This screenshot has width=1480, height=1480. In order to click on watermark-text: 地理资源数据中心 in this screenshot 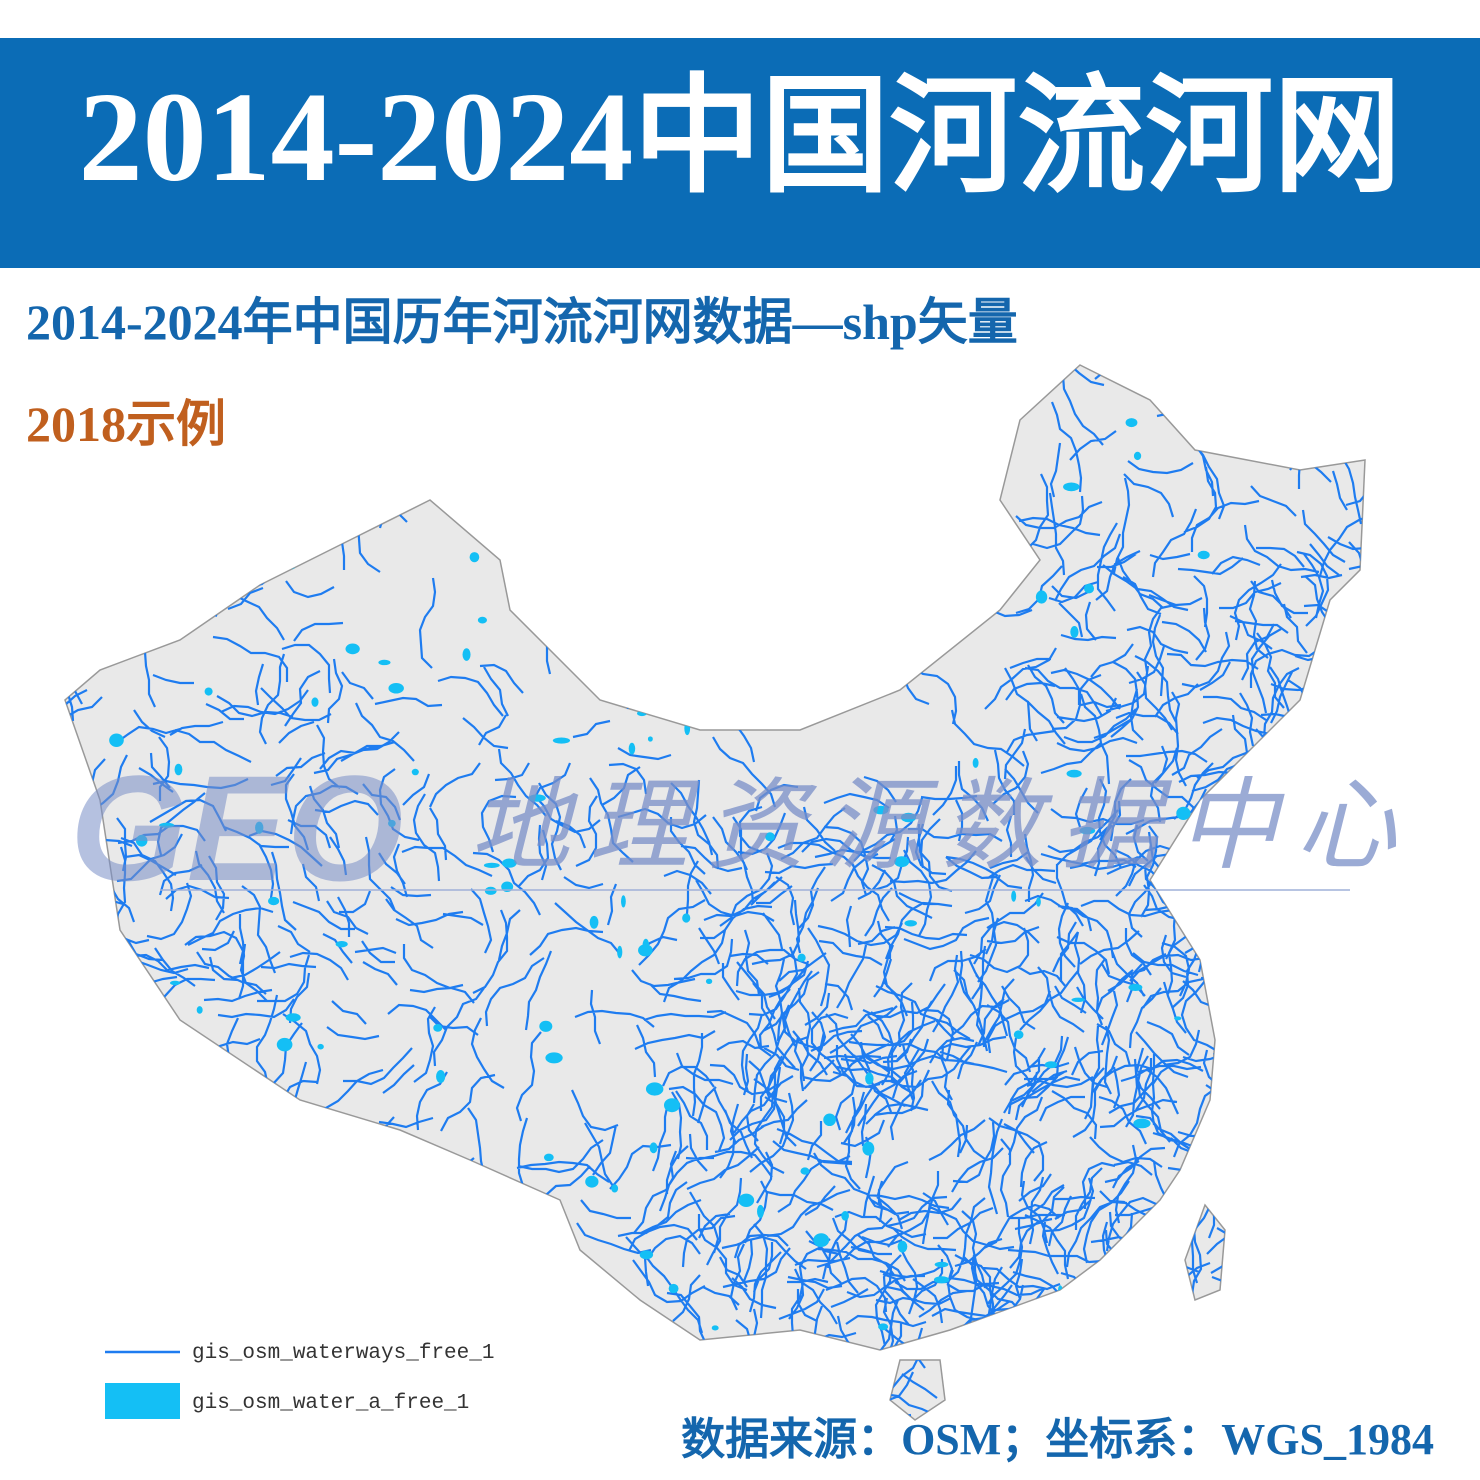, I will do `click(942, 825)`.